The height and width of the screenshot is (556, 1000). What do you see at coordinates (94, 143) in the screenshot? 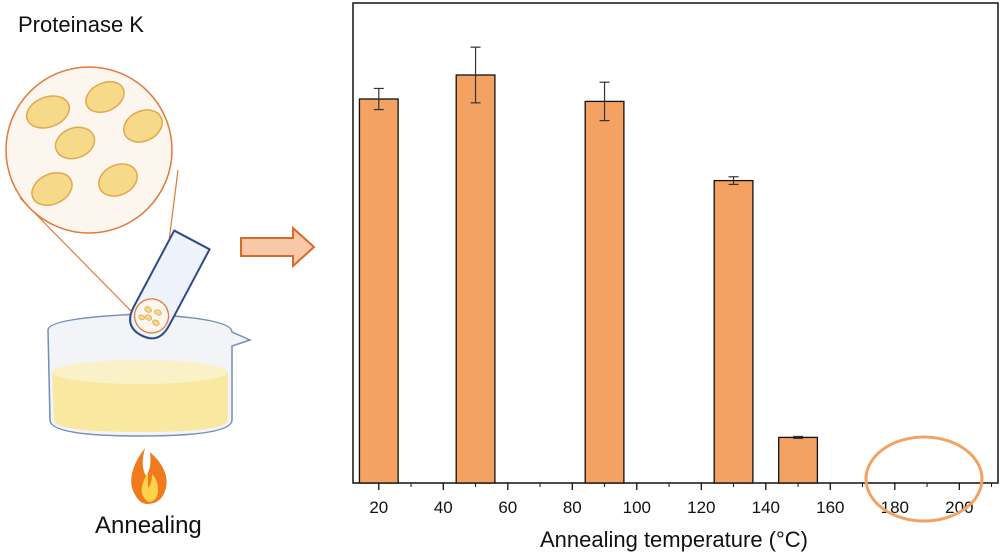
I see `enzyme-particles` at bounding box center [94, 143].